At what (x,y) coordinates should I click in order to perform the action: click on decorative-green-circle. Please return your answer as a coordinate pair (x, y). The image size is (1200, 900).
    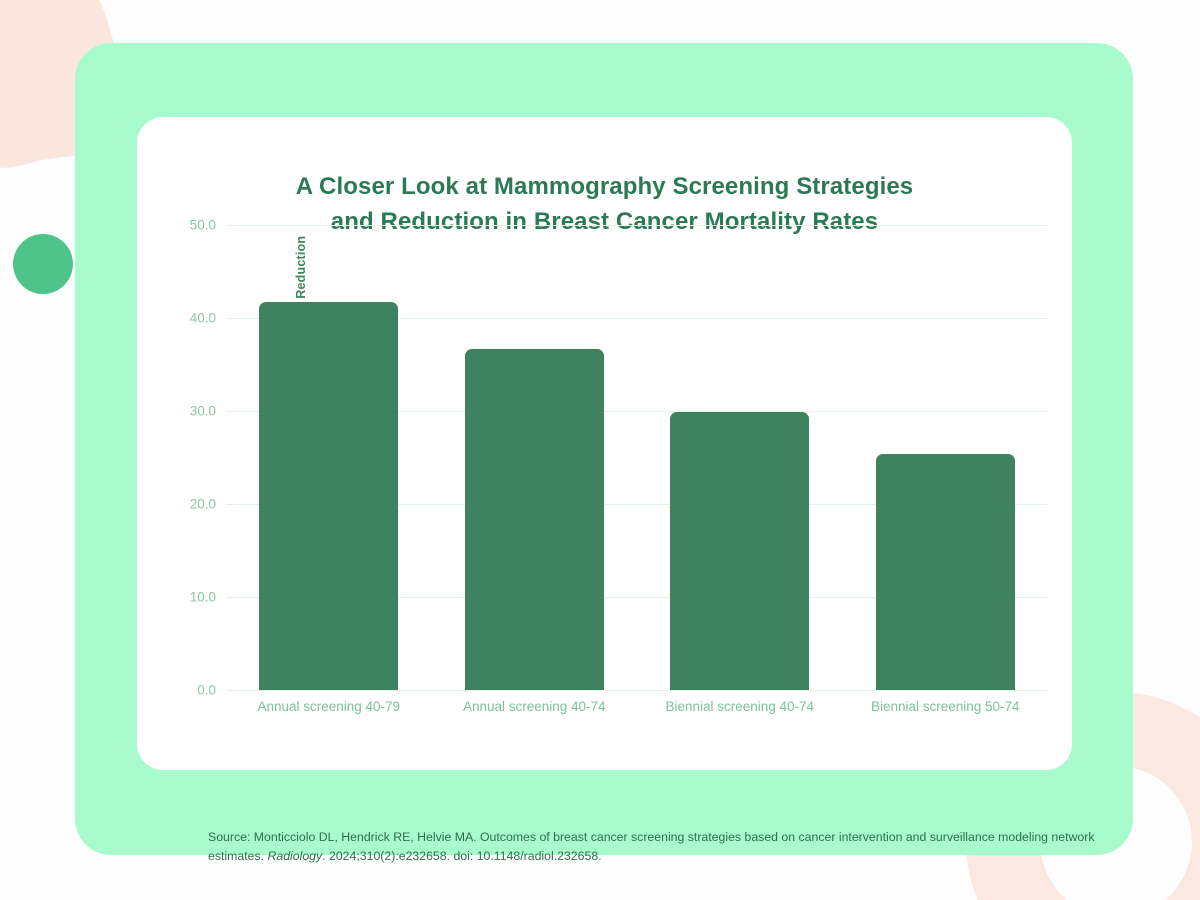
    Looking at the image, I should click on (43, 264).